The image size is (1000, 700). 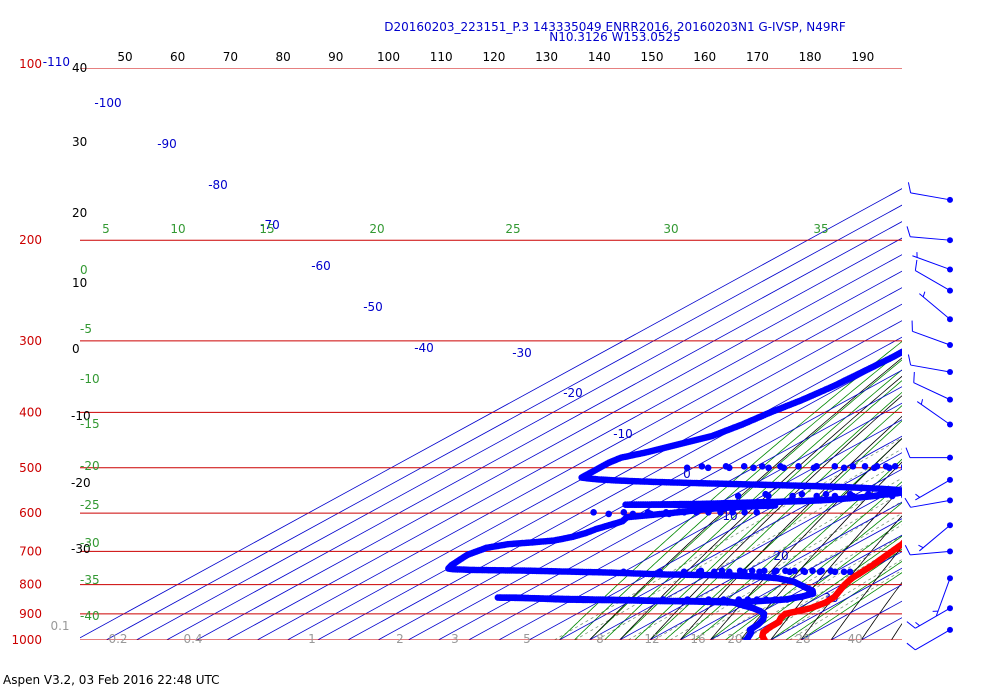 What do you see at coordinates (86, 329) in the screenshot?
I see `moist-adiabat-label: -5` at bounding box center [86, 329].